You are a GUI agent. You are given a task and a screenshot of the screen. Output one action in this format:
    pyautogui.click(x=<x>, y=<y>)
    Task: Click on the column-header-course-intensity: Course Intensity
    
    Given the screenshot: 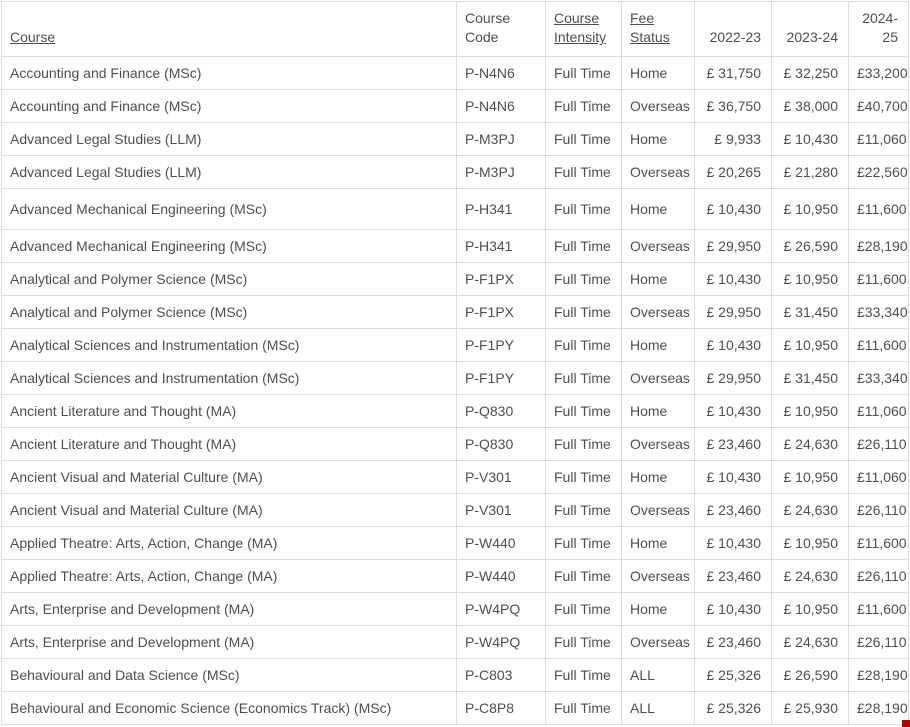 What is the action you would take?
    pyautogui.click(x=583, y=29)
    